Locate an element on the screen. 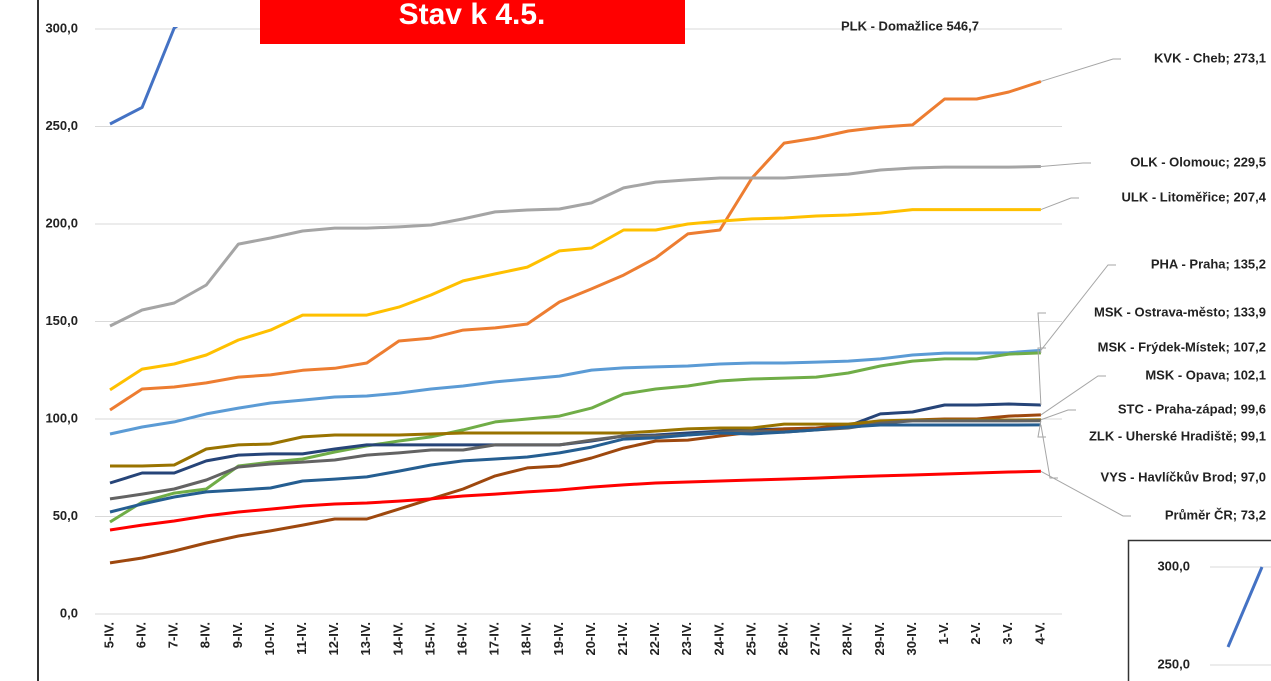  series-label: PHA - Praha; 135,2 is located at coordinates (1208, 263).